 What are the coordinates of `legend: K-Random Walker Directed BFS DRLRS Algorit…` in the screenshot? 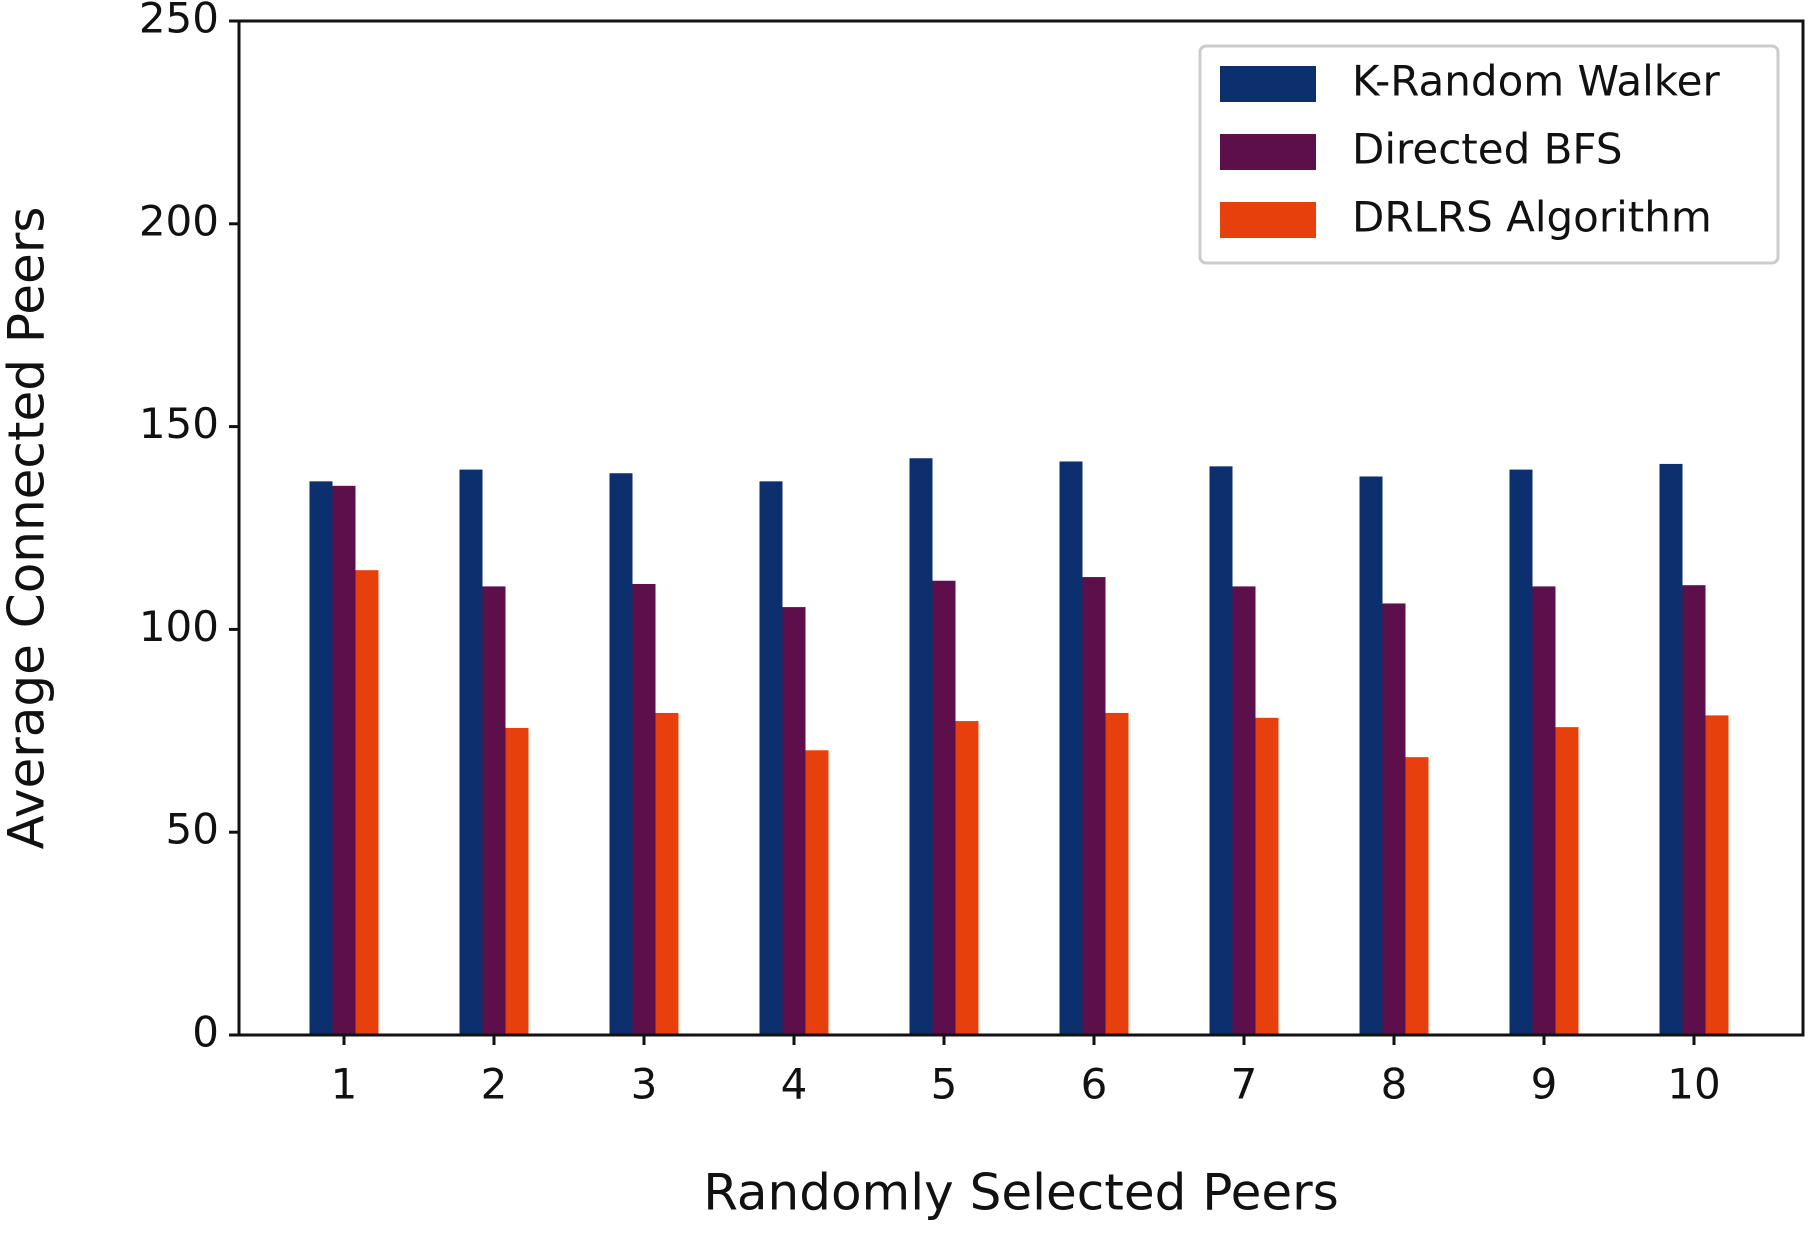 It's located at (1489, 154).